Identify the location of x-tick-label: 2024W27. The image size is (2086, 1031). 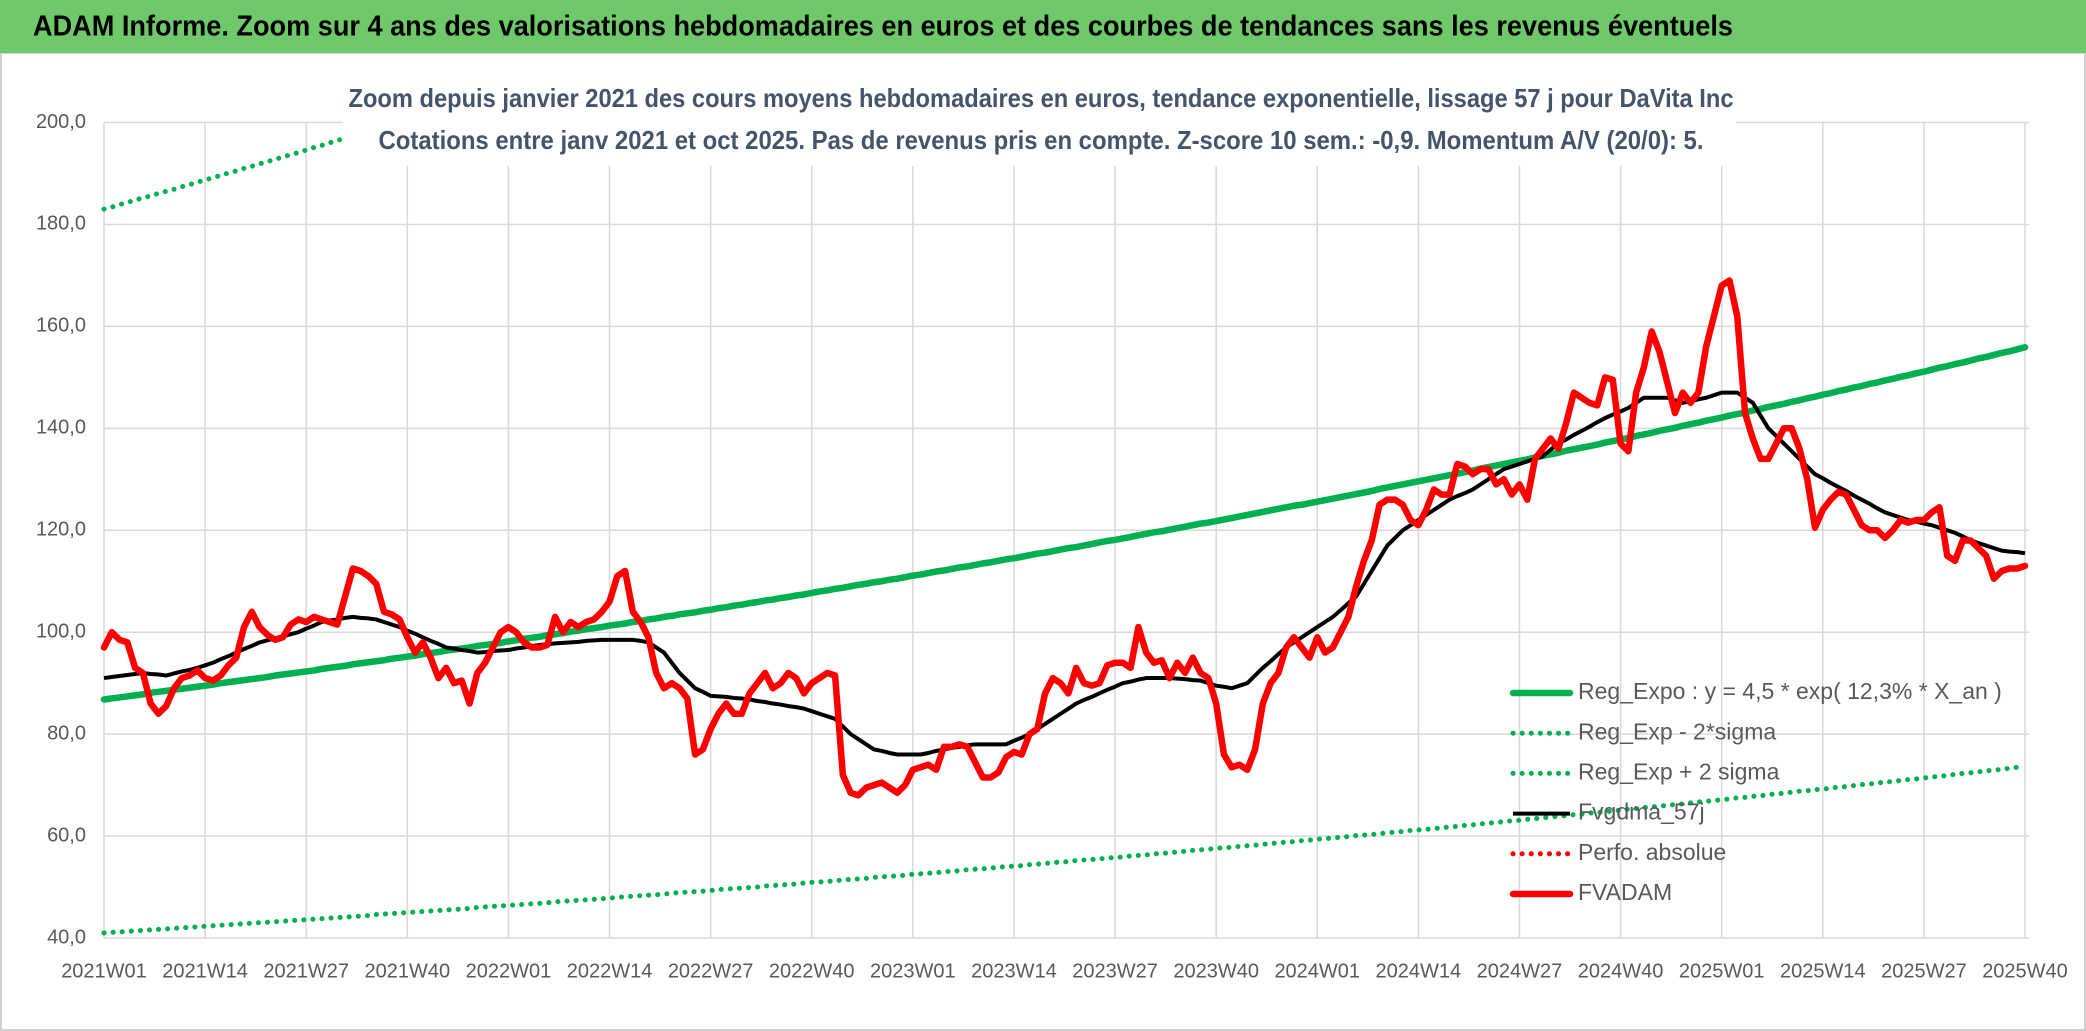
(1520, 971).